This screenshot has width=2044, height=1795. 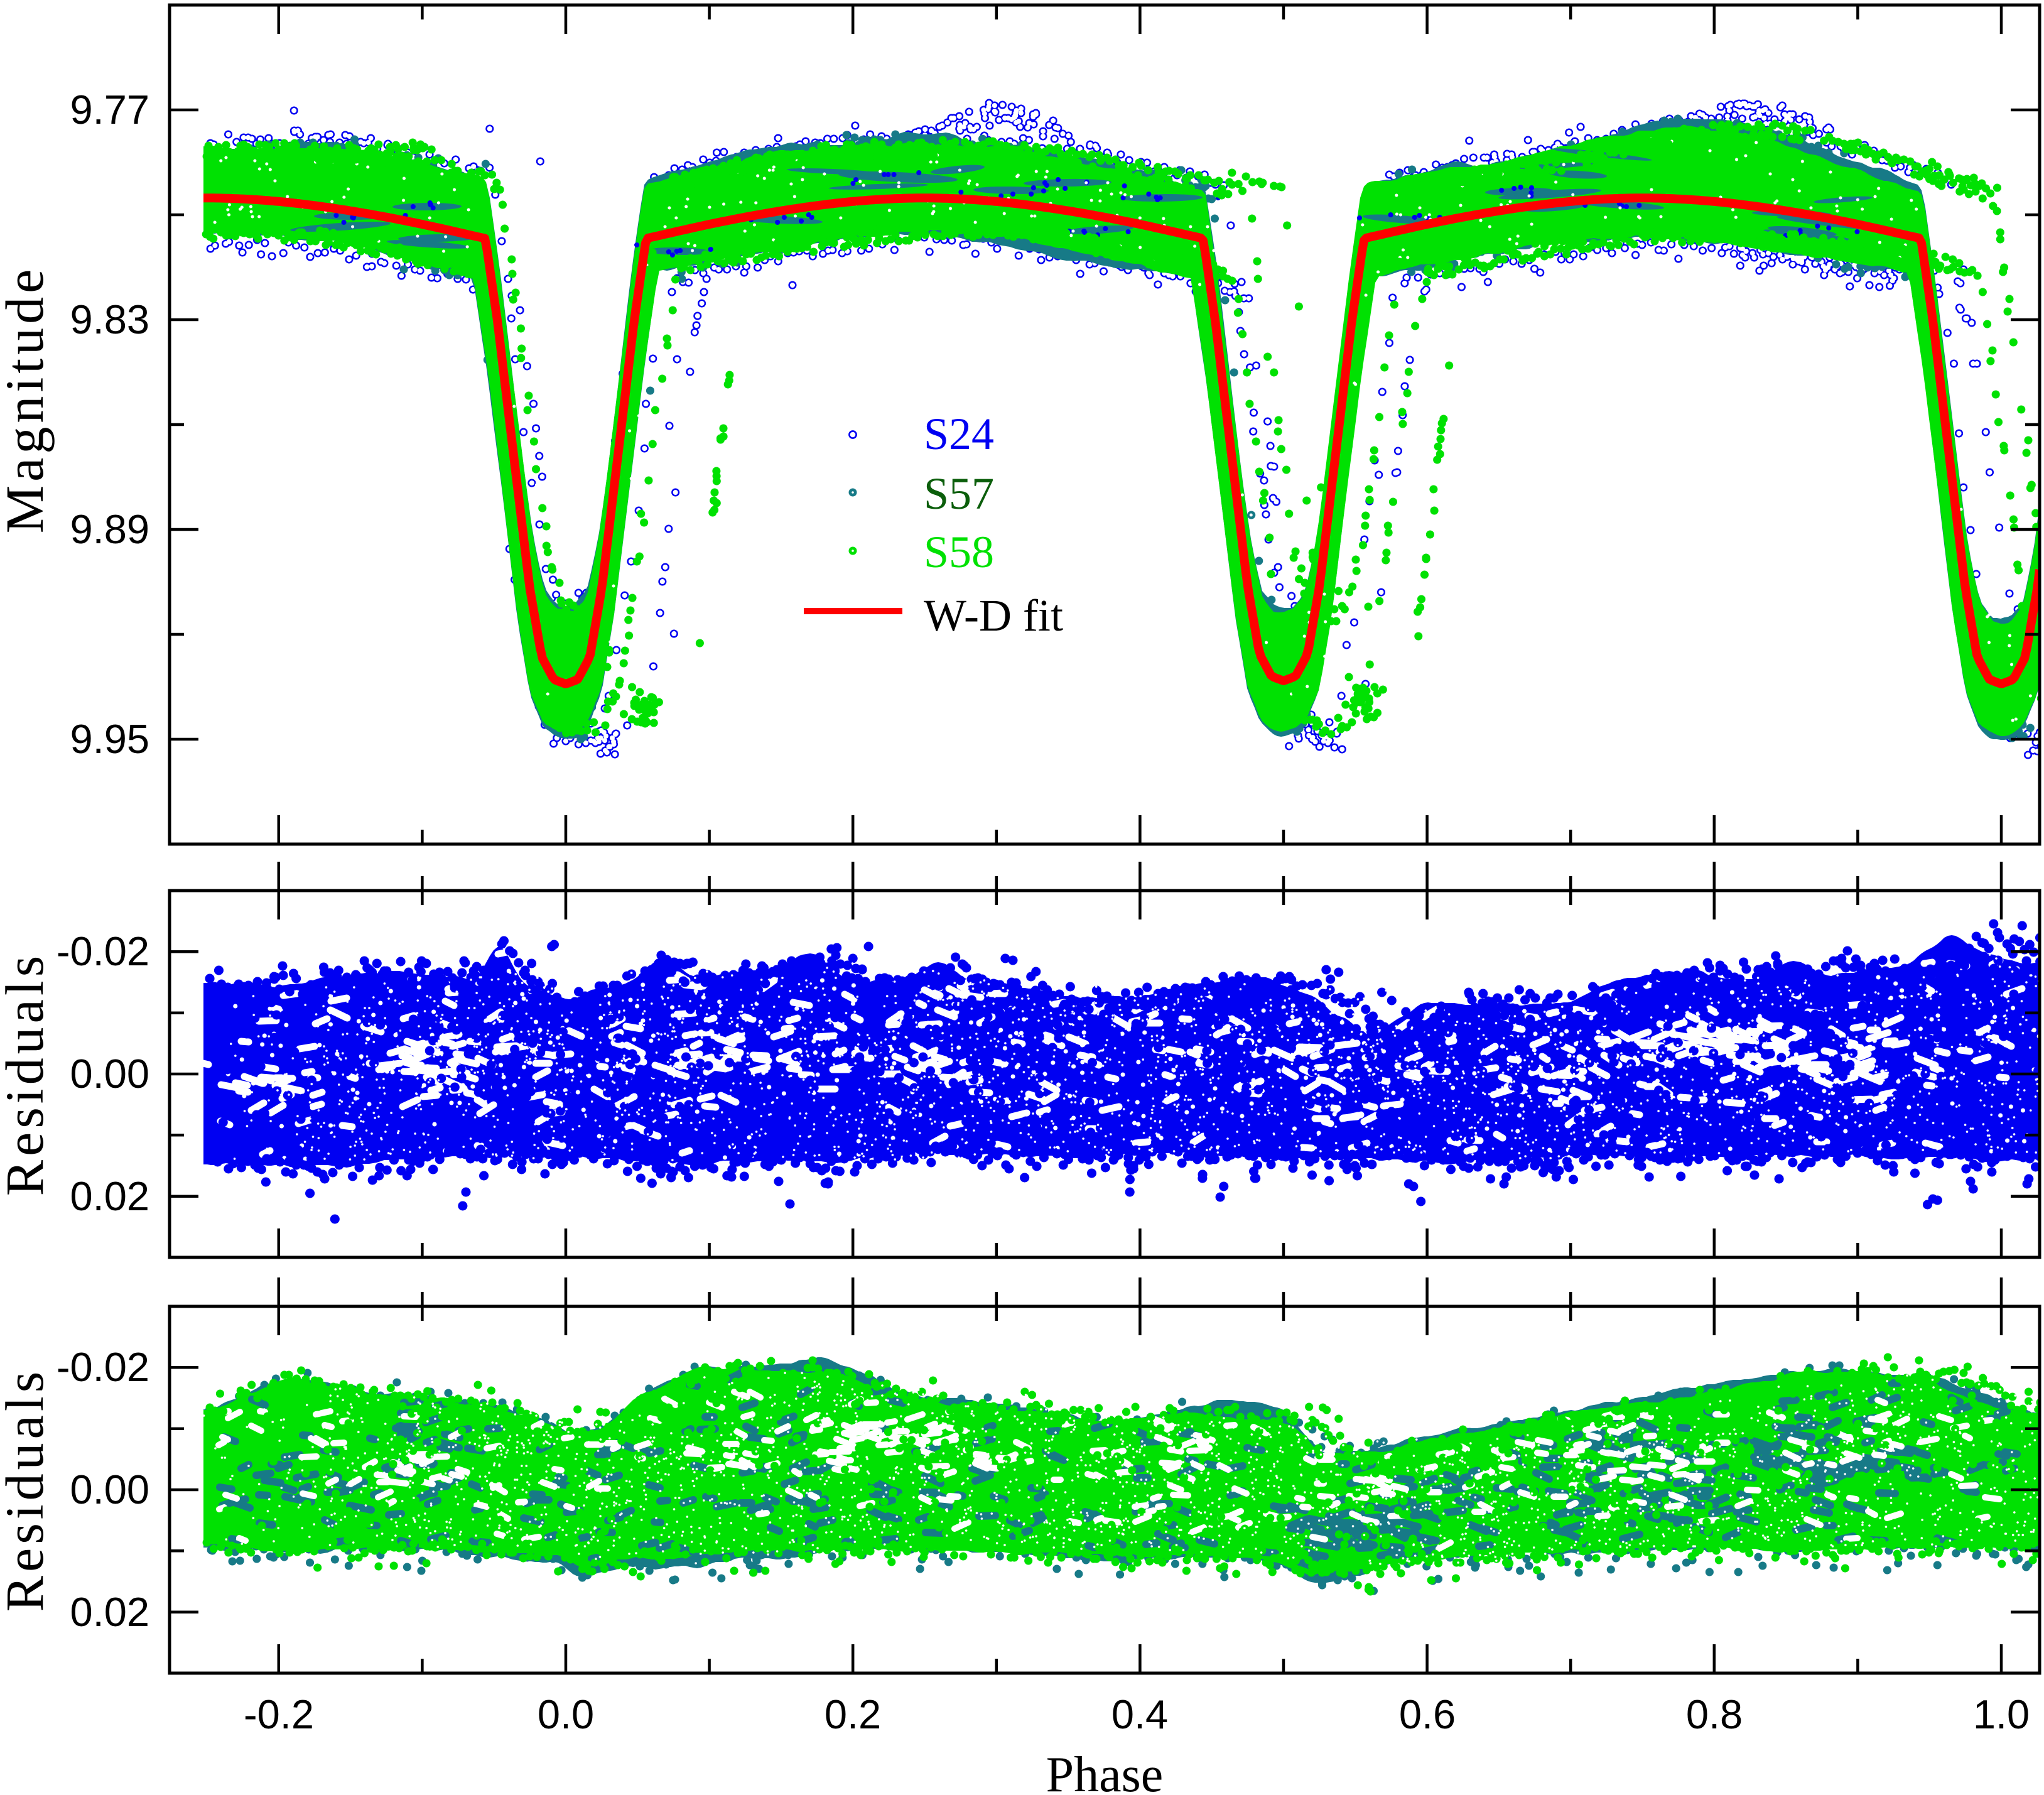 What do you see at coordinates (1139, 1714) in the screenshot?
I see `svg-text: 0.4` at bounding box center [1139, 1714].